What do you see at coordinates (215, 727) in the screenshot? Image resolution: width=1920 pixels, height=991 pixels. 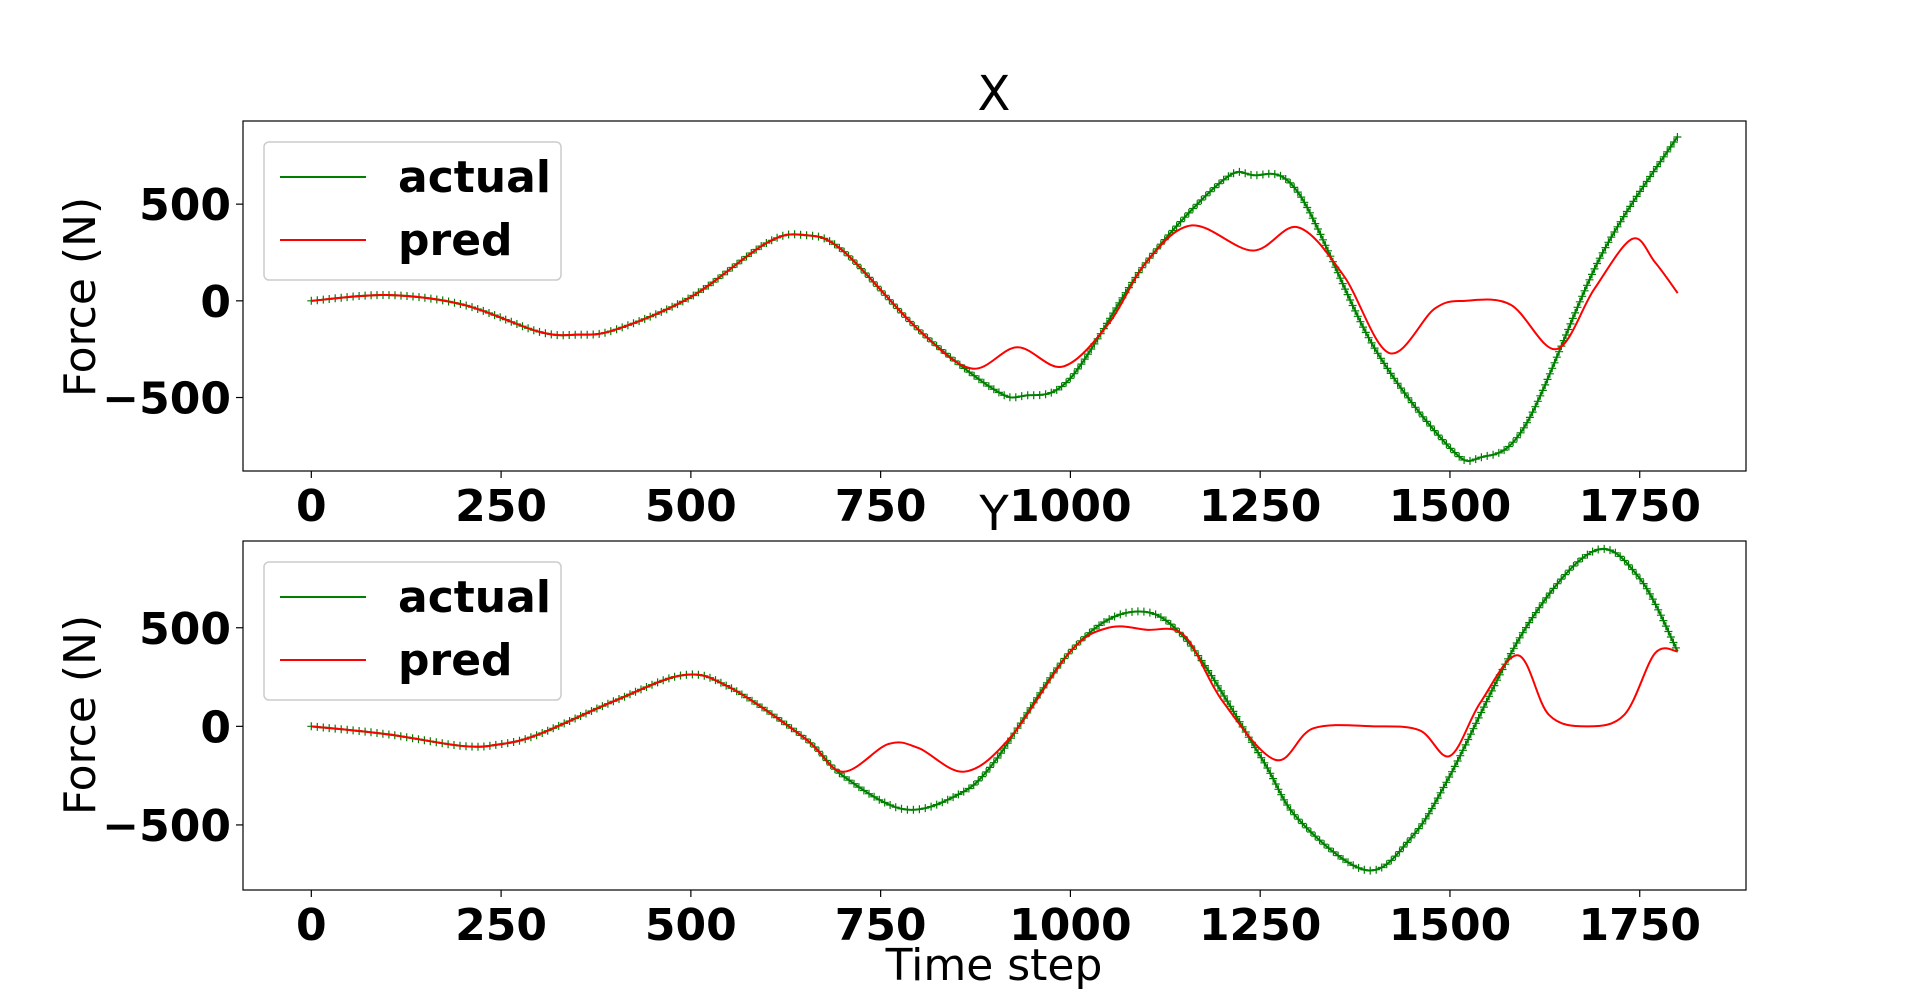 I see `subplot-y-y-tick-label: 0` at bounding box center [215, 727].